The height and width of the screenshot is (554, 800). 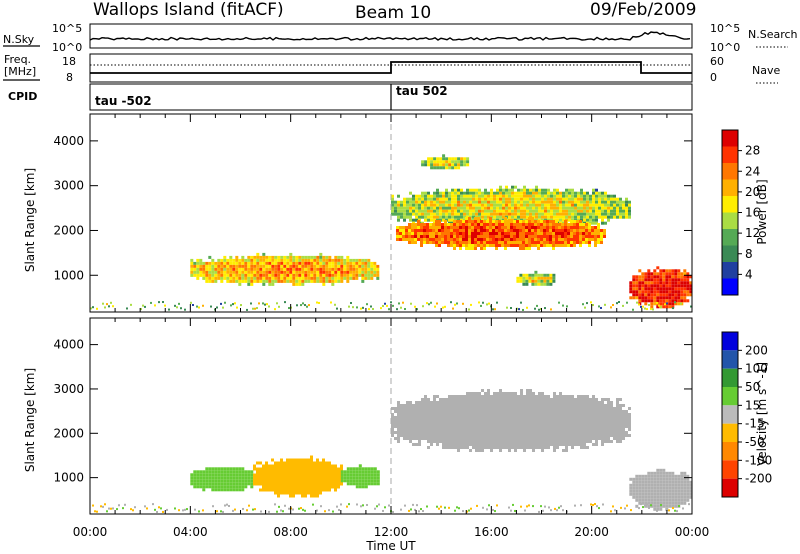 What do you see at coordinates (22, 96) in the screenshot?
I see `cpid-label: CPID` at bounding box center [22, 96].